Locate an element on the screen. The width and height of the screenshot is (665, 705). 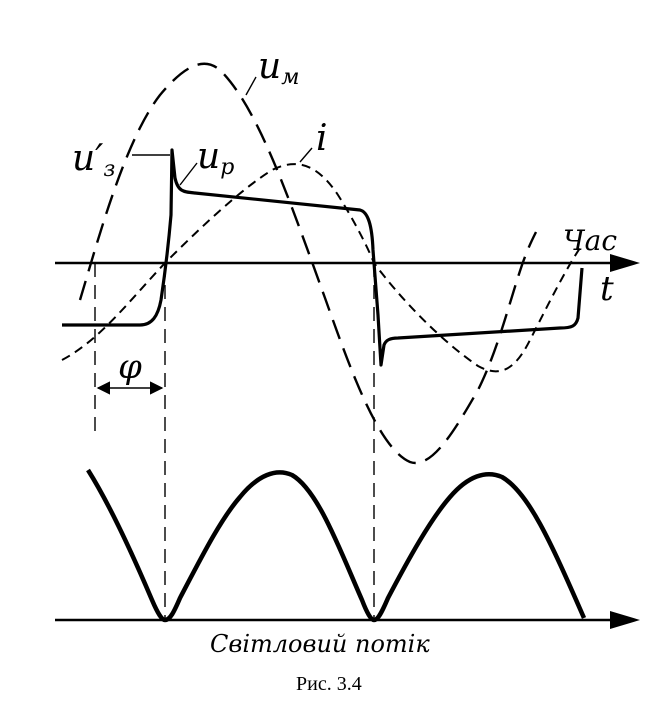
light-flux-axis-arrow is located at coordinates (625, 620).